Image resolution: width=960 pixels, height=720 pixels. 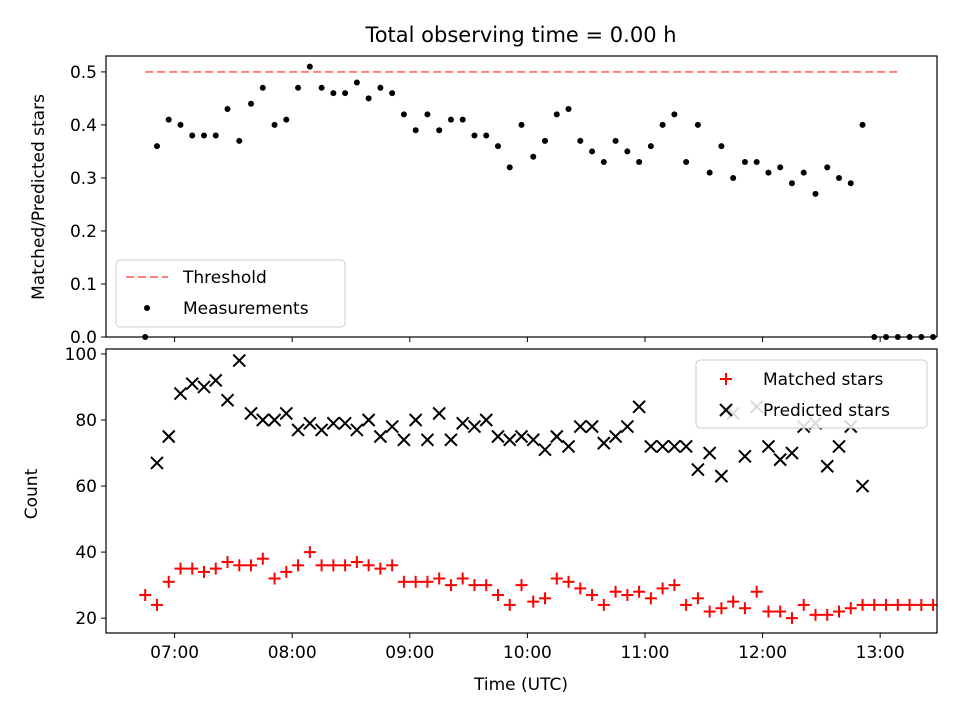 I want to click on bottom-y-tick-label: 80, so click(x=86, y=421).